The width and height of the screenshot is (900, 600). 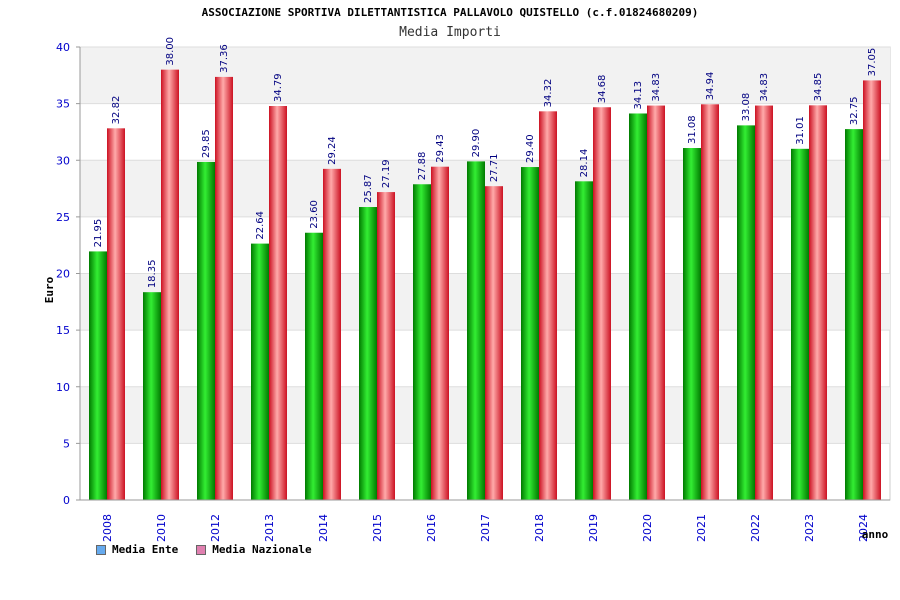 What do you see at coordinates (809, 528) in the screenshot?
I see `x-tick-label: 2023` at bounding box center [809, 528].